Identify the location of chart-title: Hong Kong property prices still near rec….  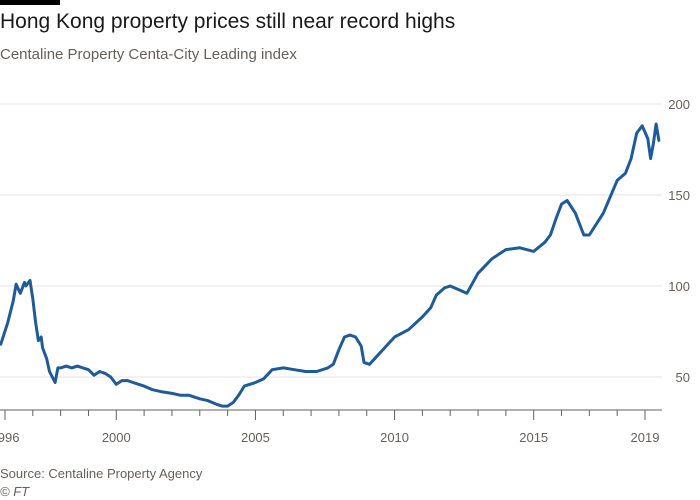
(228, 21).